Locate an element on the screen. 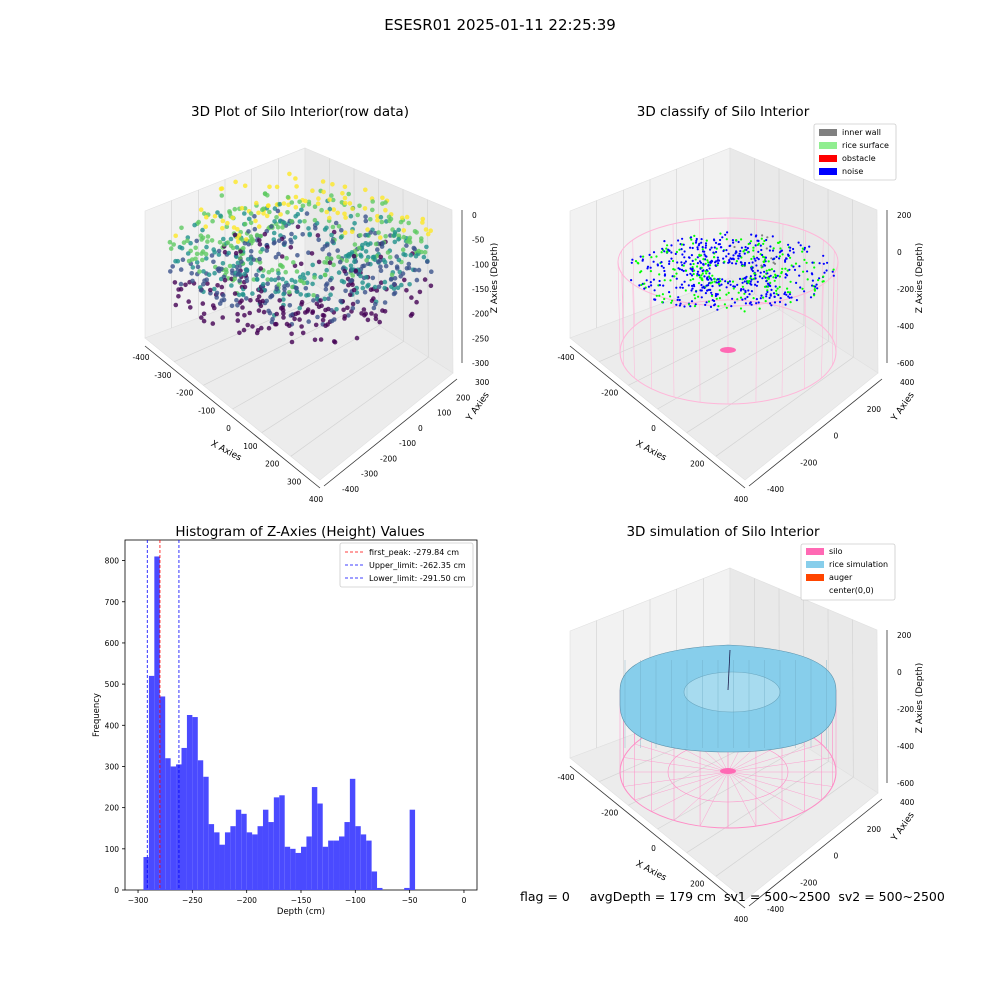 This screenshot has height=1000, width=1000. x-tick-label: -200 is located at coordinates (609, 393).